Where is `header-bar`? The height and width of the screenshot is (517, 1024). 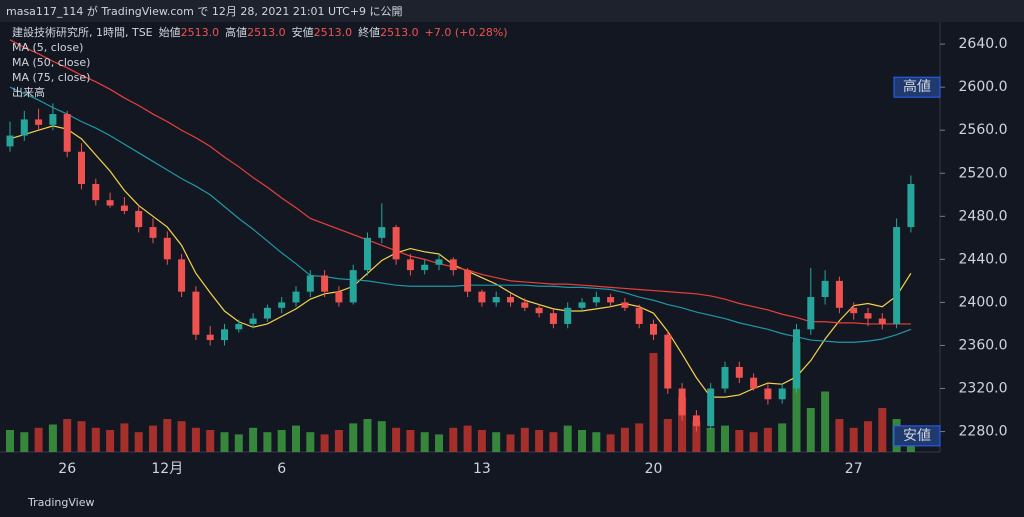 header-bar is located at coordinates (512, 11).